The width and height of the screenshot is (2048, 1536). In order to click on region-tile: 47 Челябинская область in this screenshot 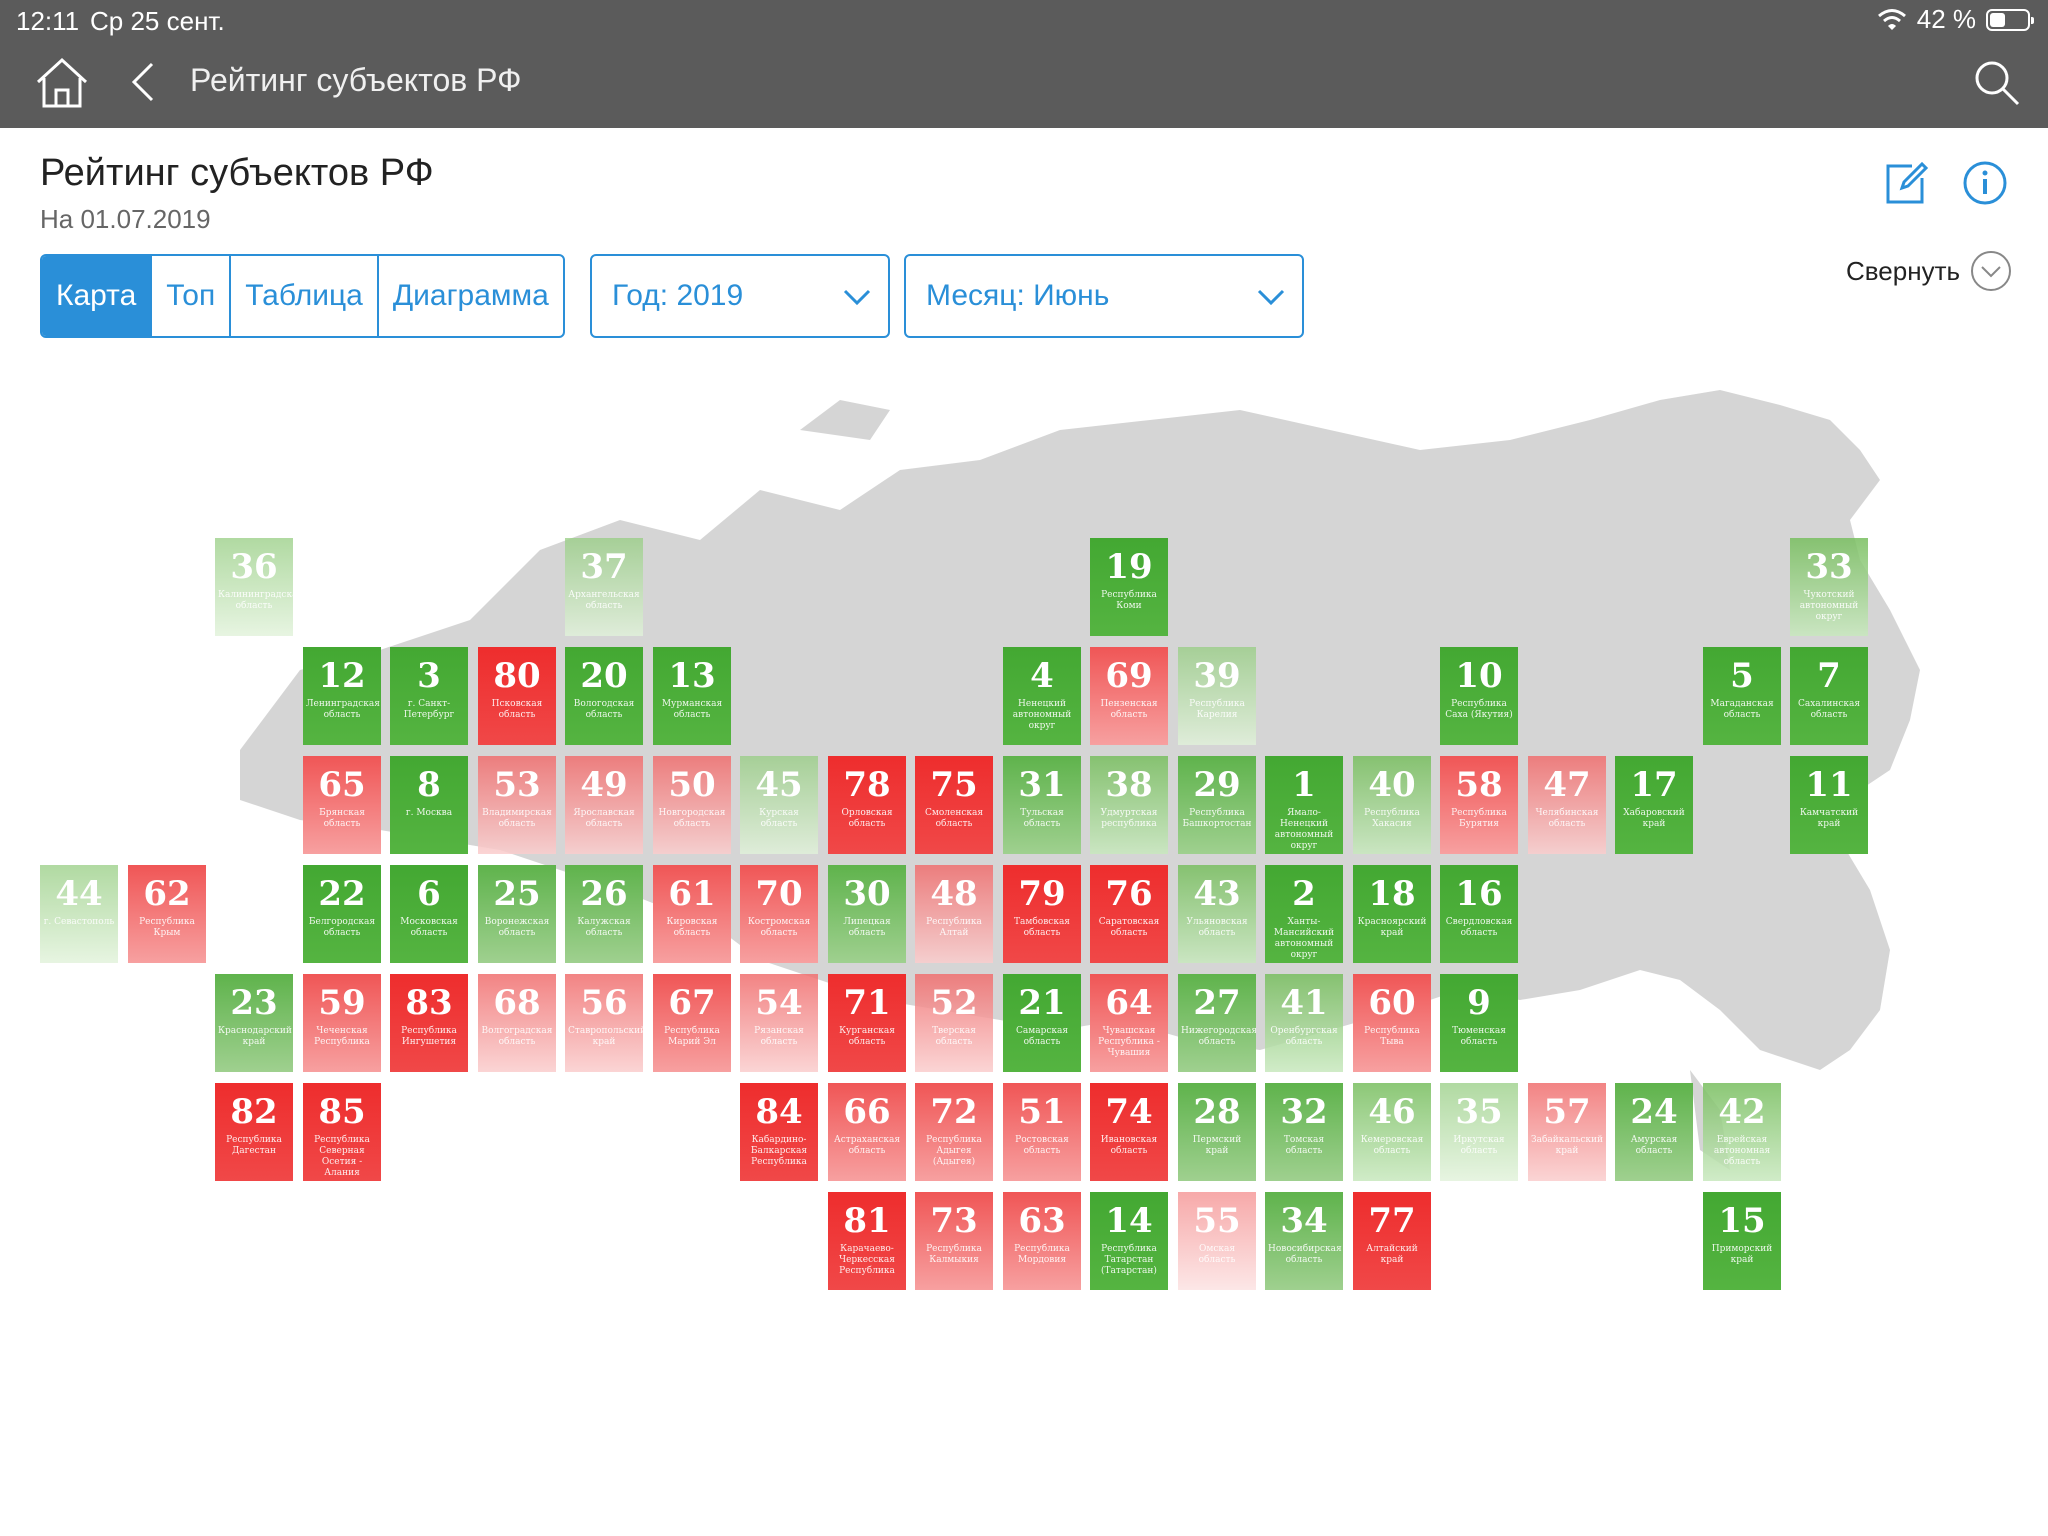, I will do `click(1567, 805)`.